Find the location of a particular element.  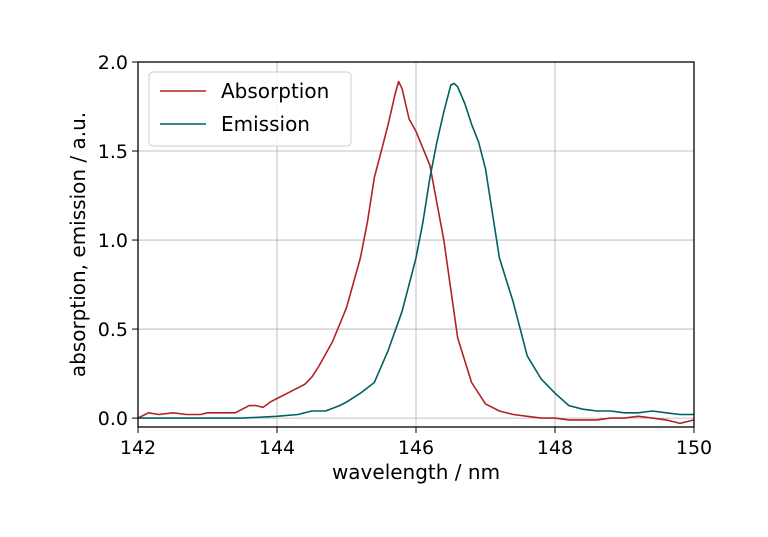

y-tick-label: 1.5 is located at coordinates (113, 152).